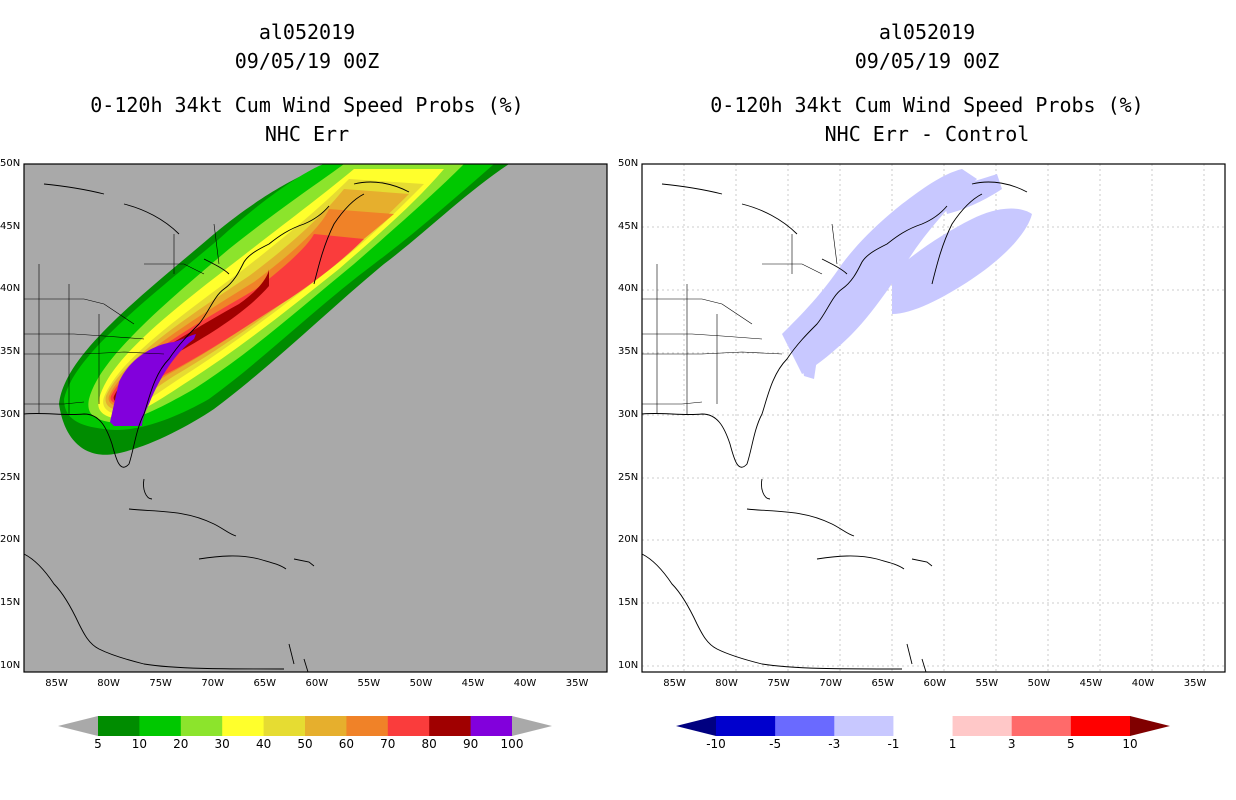 This screenshot has width=1236, height=800. Describe the element at coordinates (1195, 683) in the screenshot. I see `right-lon-tick-35W: 35W` at that location.